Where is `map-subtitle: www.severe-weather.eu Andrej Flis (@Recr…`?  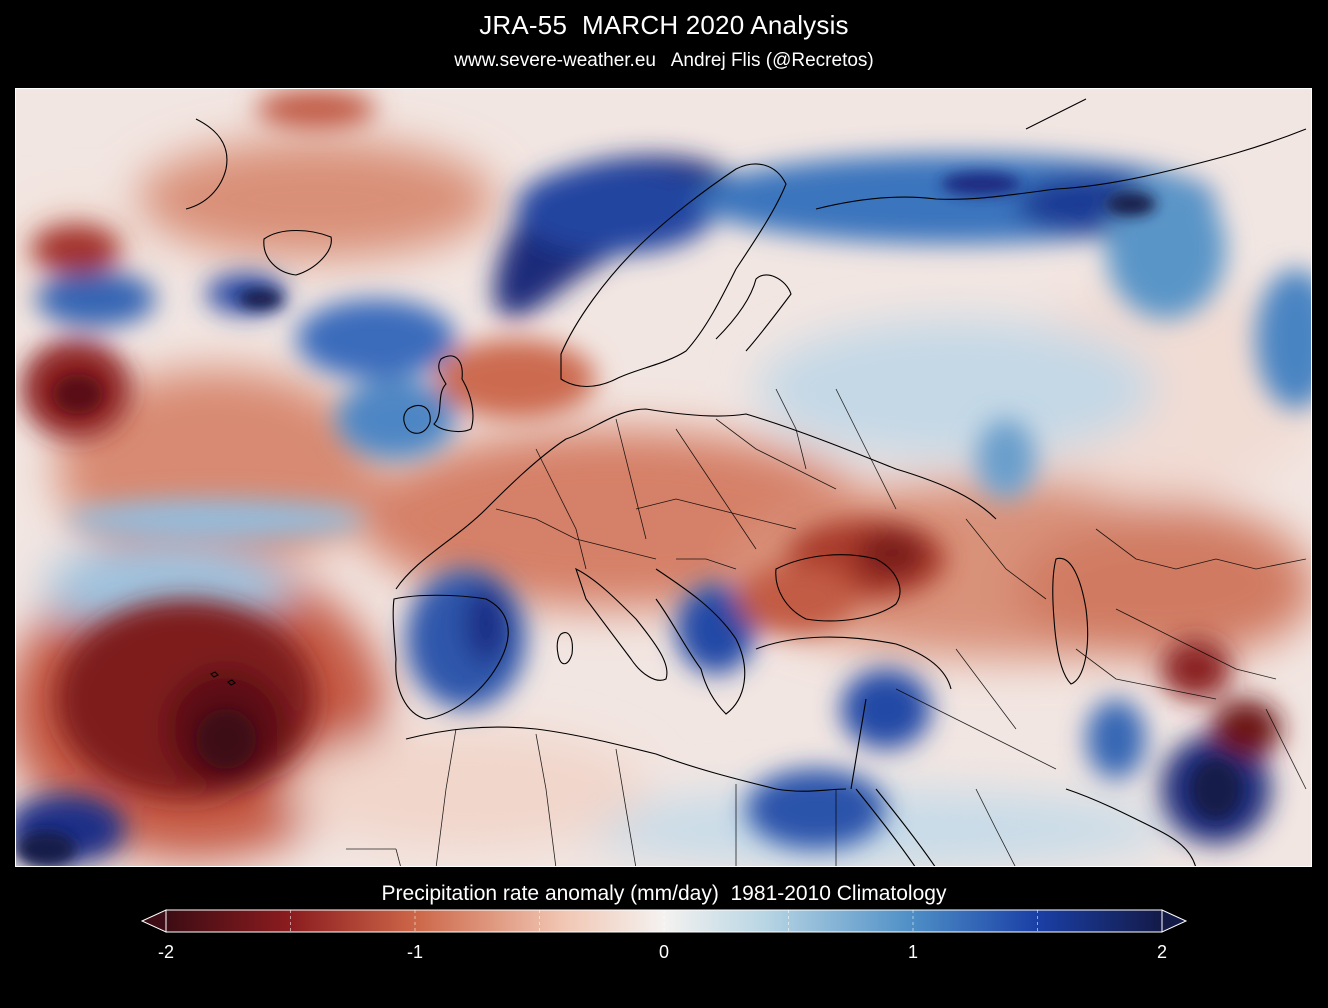
map-subtitle: www.severe-weather.eu Andrej Flis (@Recr… is located at coordinates (664, 60).